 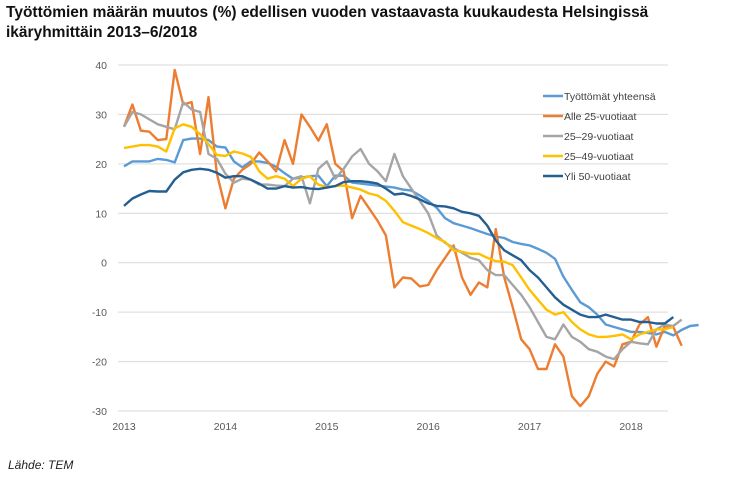 I want to click on legend-item: 25–29-vuotiaat, so click(x=588, y=137).